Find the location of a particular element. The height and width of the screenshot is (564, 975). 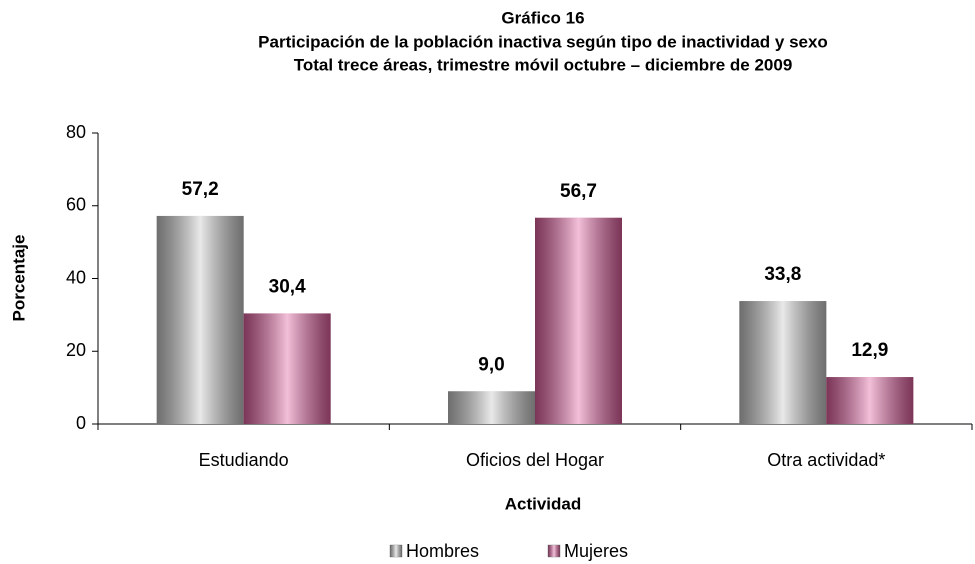

chart-title: Gráfico 16 is located at coordinates (542, 17).